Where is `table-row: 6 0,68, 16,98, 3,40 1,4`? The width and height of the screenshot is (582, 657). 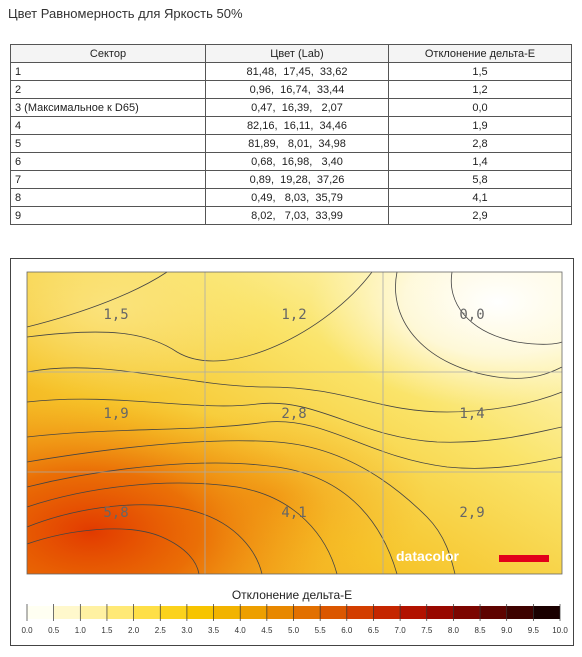
table-row: 6 0,68, 16,98, 3,40 1,4 is located at coordinates (291, 161).